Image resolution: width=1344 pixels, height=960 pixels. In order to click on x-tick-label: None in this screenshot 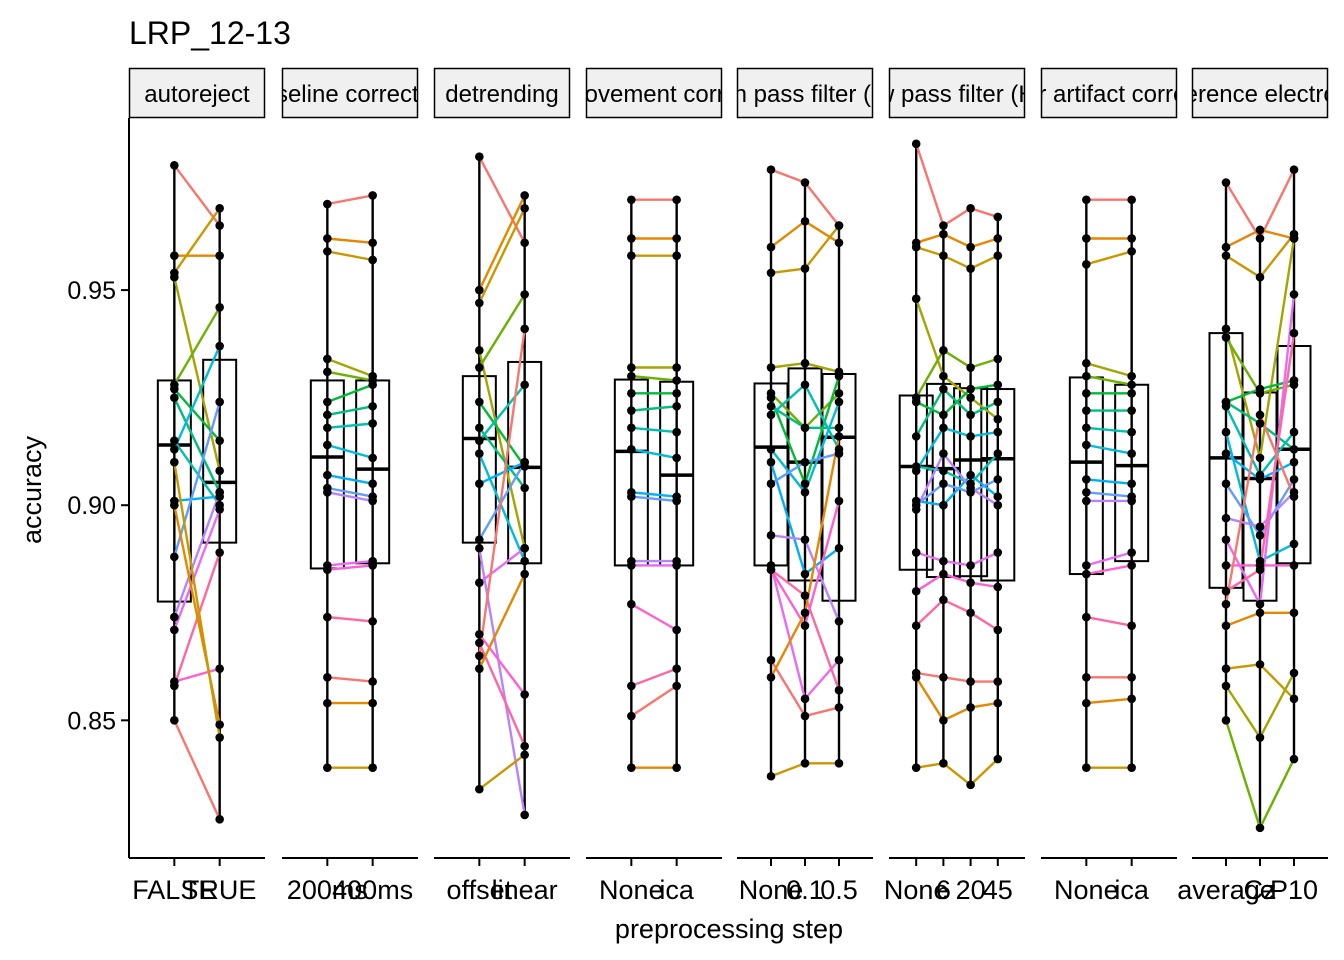, I will do `click(1086, 890)`.